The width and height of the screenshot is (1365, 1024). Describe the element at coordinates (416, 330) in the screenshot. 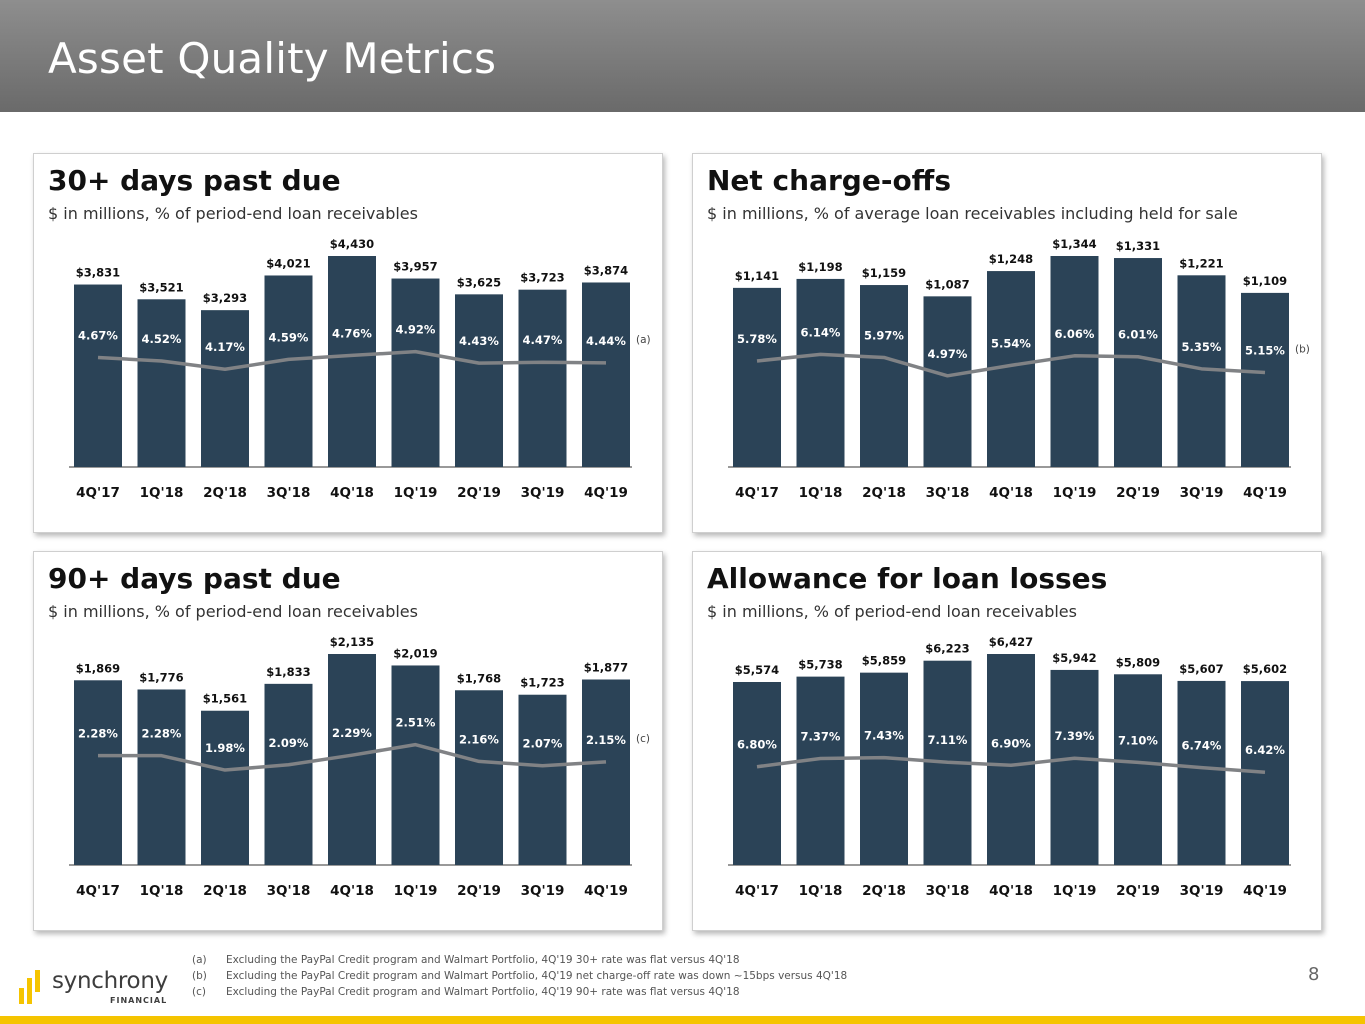

I see `rate-label: 4.92%` at that location.